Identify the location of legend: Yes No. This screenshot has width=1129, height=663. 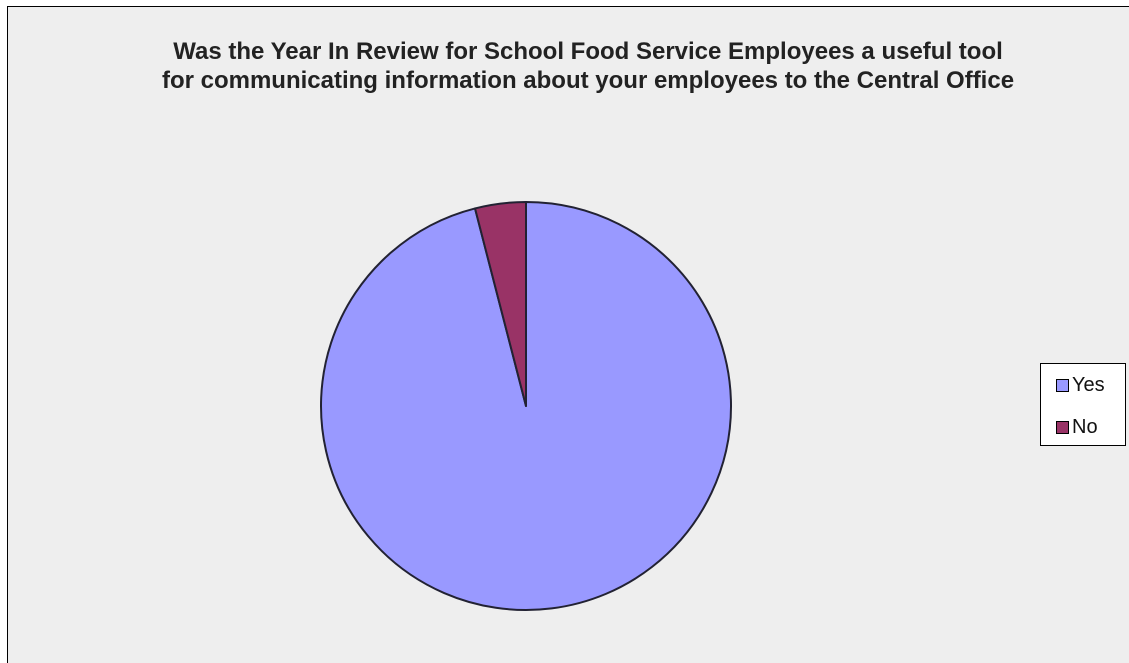
(1083, 404).